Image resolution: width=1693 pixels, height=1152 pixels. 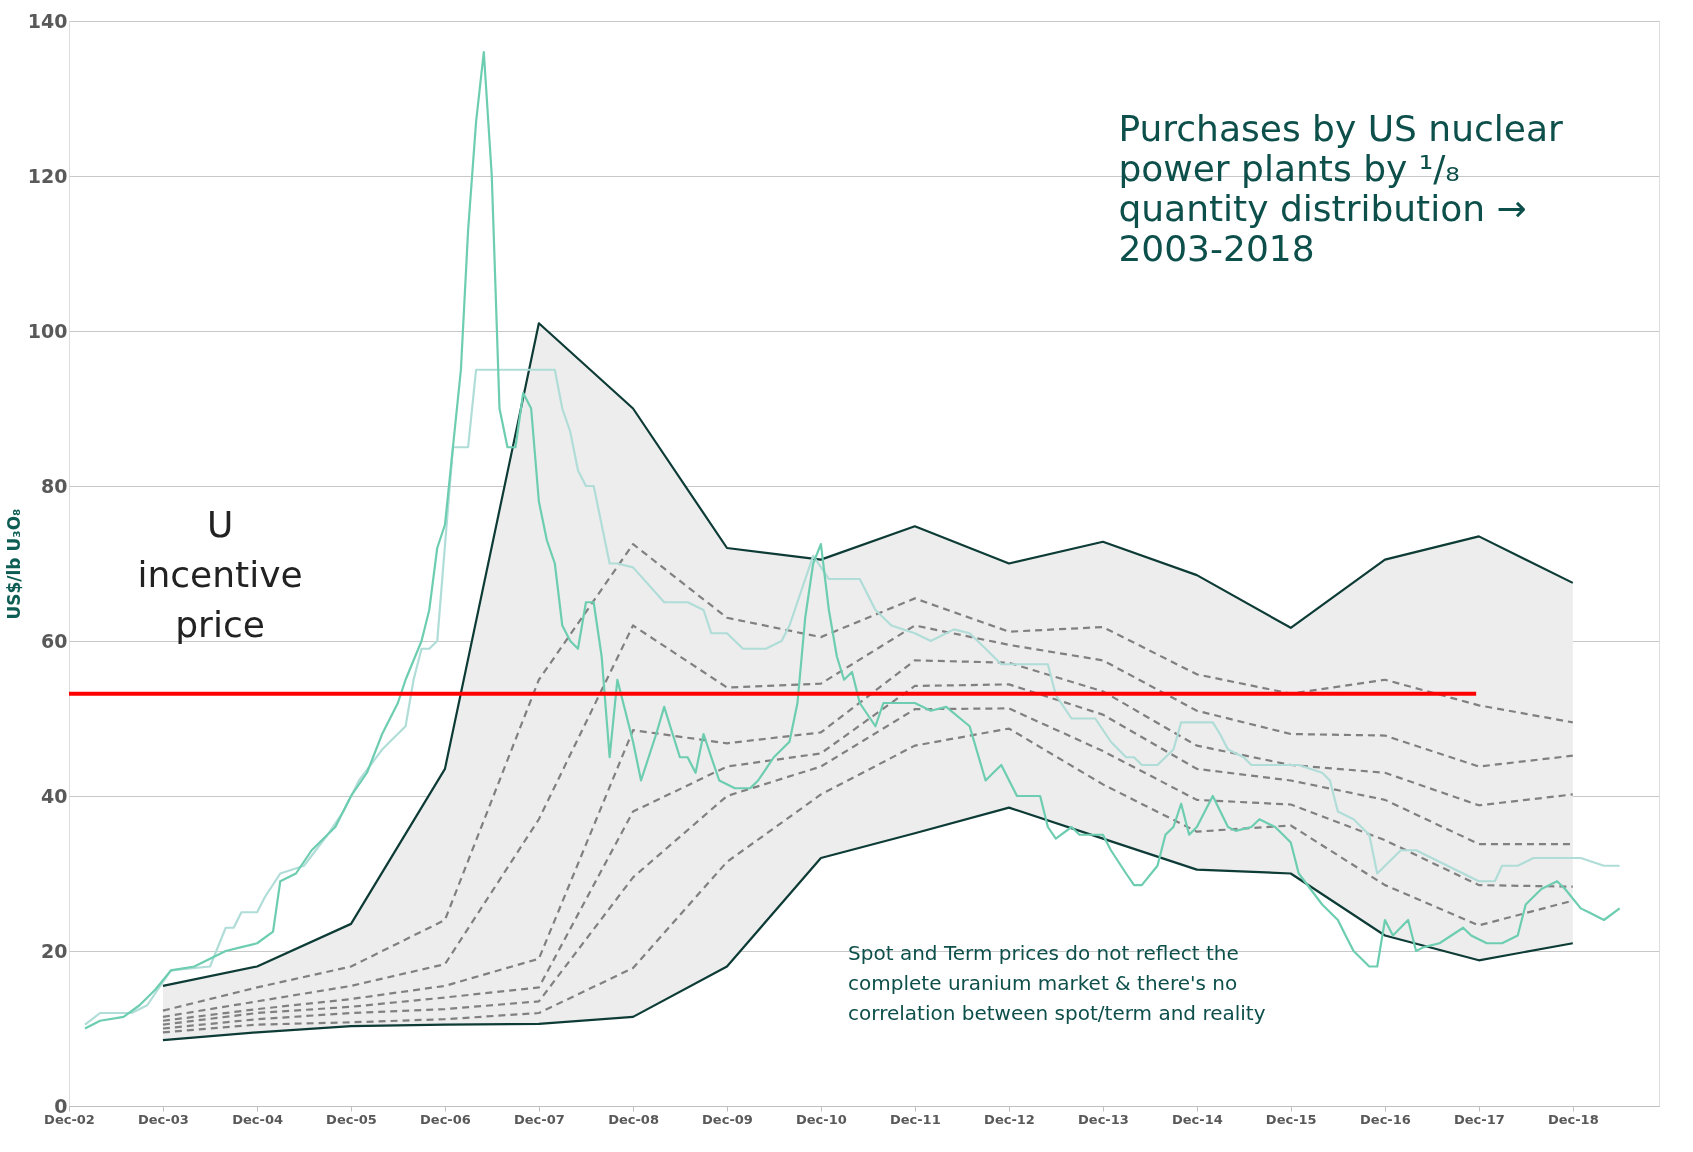 I want to click on x-tick-label: Dec-08, so click(x=633, y=1119).